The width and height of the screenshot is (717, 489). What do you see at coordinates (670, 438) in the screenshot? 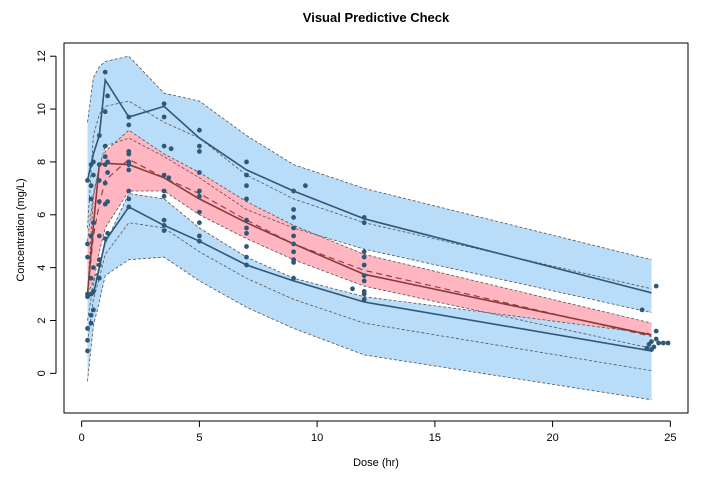
I see `x-tick-label: 25` at bounding box center [670, 438].